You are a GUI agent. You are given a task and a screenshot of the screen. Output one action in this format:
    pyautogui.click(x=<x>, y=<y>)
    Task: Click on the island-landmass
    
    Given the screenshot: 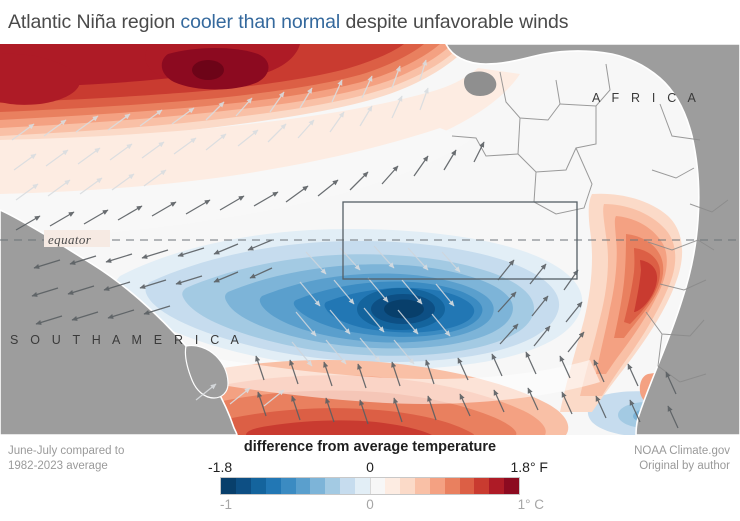 What is the action you would take?
    pyautogui.click(x=480, y=83)
    